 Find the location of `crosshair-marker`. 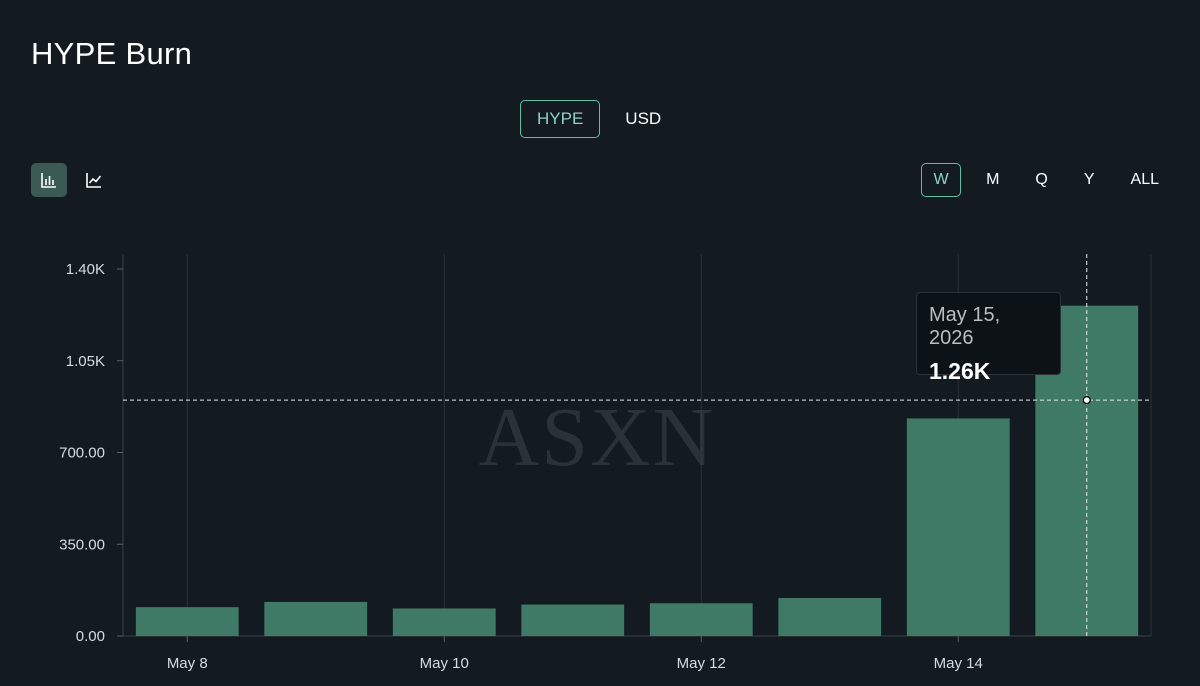

crosshair-marker is located at coordinates (1086, 400).